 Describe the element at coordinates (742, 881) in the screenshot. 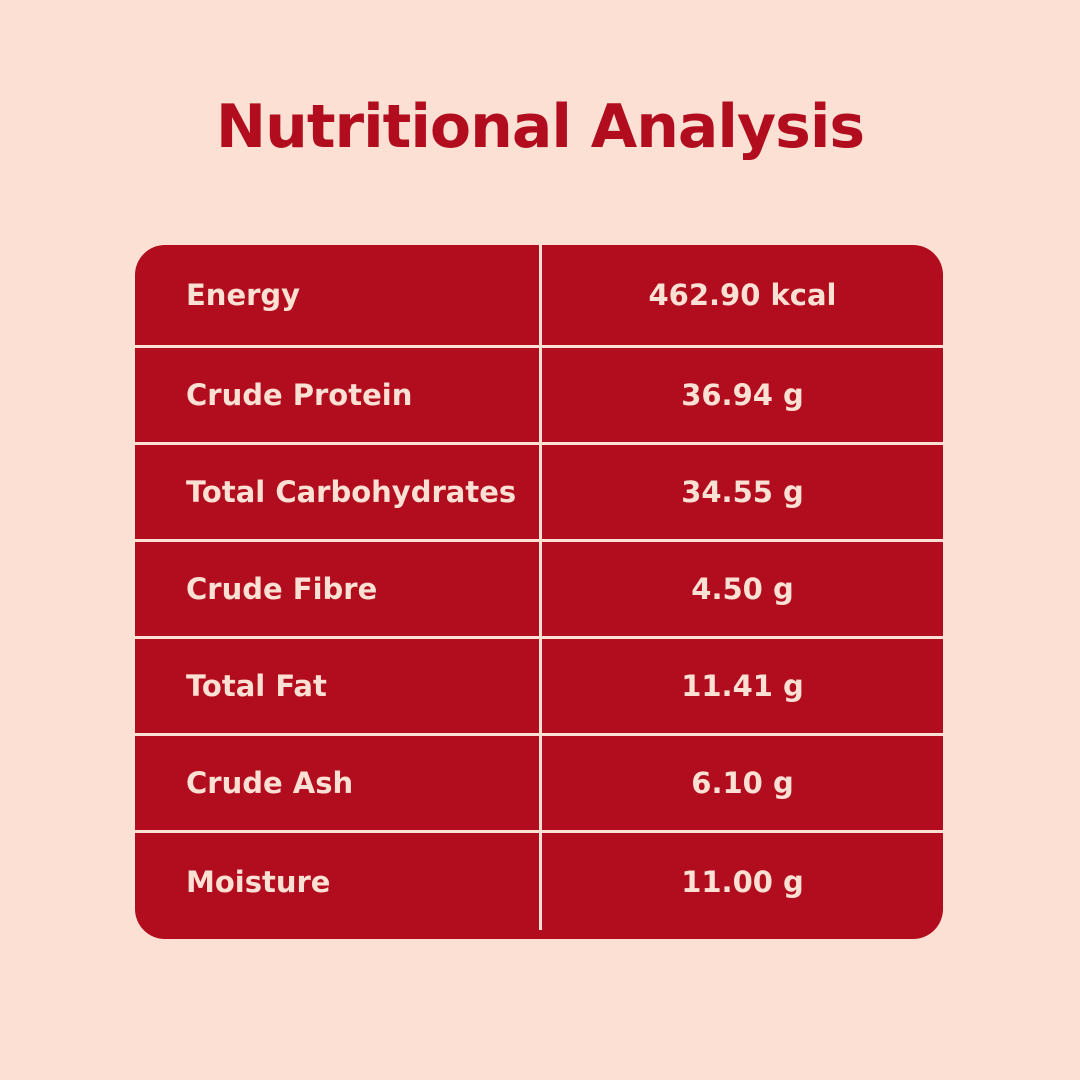

I see `value-cell: 11.00 g` at that location.